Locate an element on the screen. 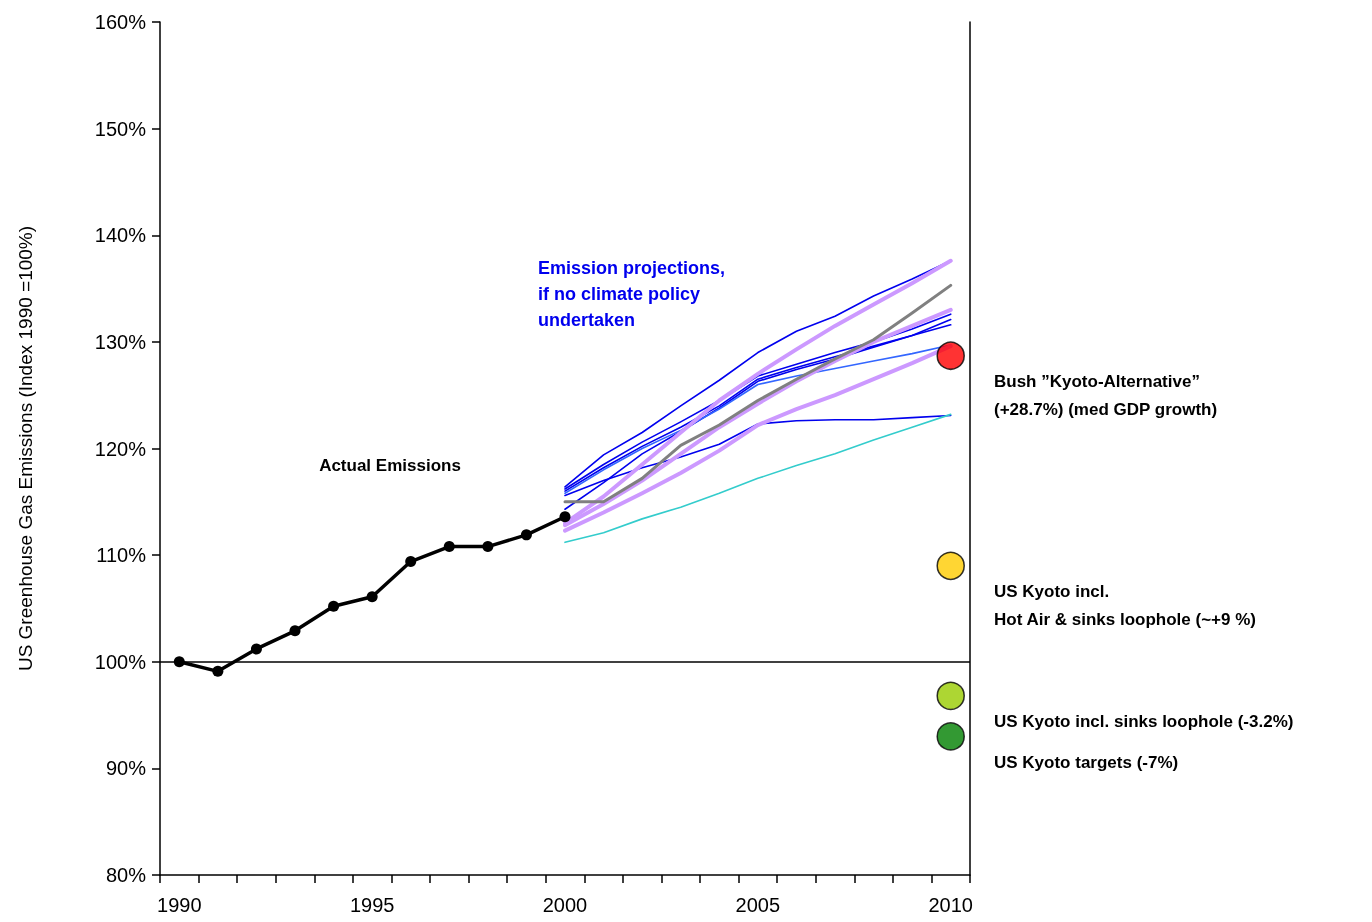 This screenshot has height=922, width=1372. x-tick-label: 1990 is located at coordinates (179, 905).